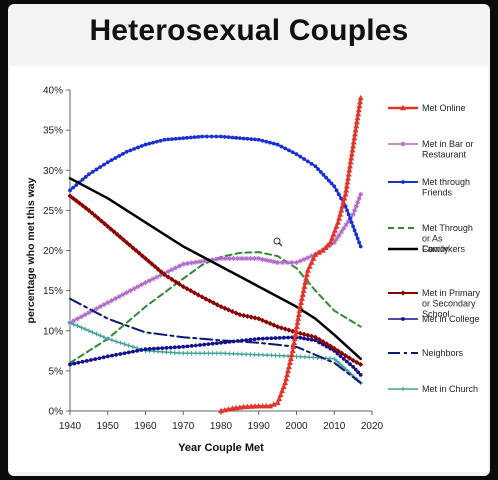  Describe the element at coordinates (444, 108) in the screenshot. I see `legend-label-0: Met Online` at that location.